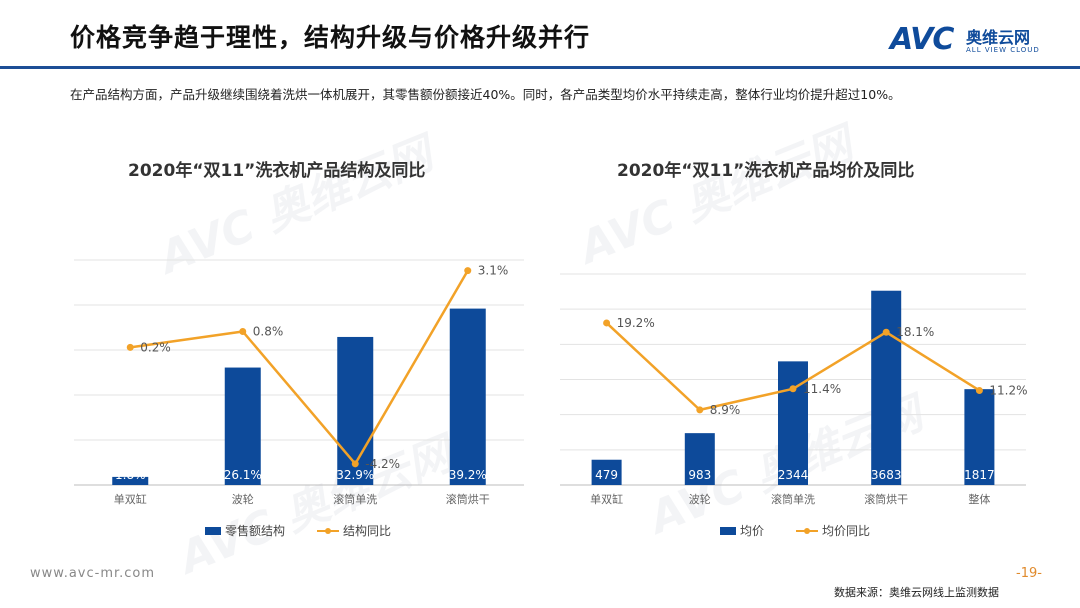 This screenshot has height=608, width=1080. I want to click on bar-value-label: 479, so click(606, 475).